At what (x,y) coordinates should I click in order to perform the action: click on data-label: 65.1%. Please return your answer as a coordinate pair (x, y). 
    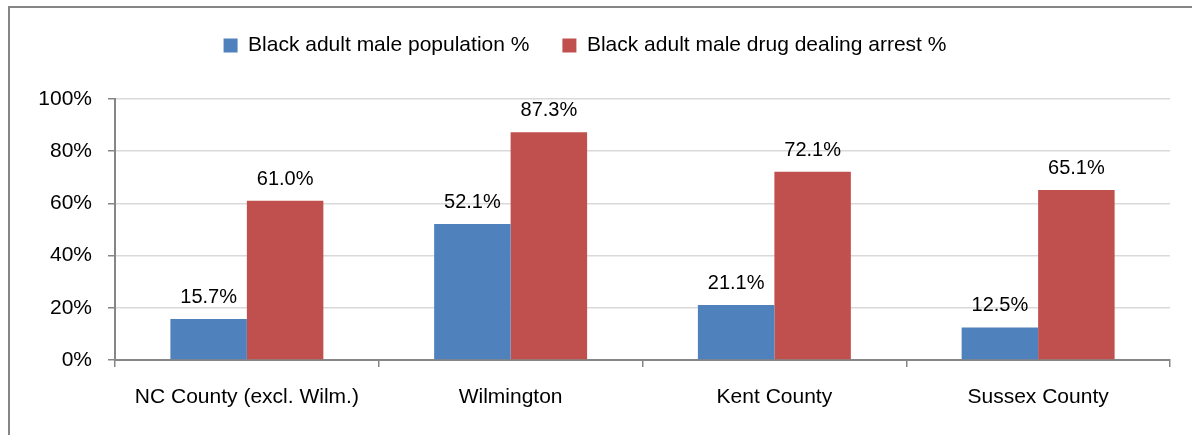
    Looking at the image, I should click on (1076, 167).